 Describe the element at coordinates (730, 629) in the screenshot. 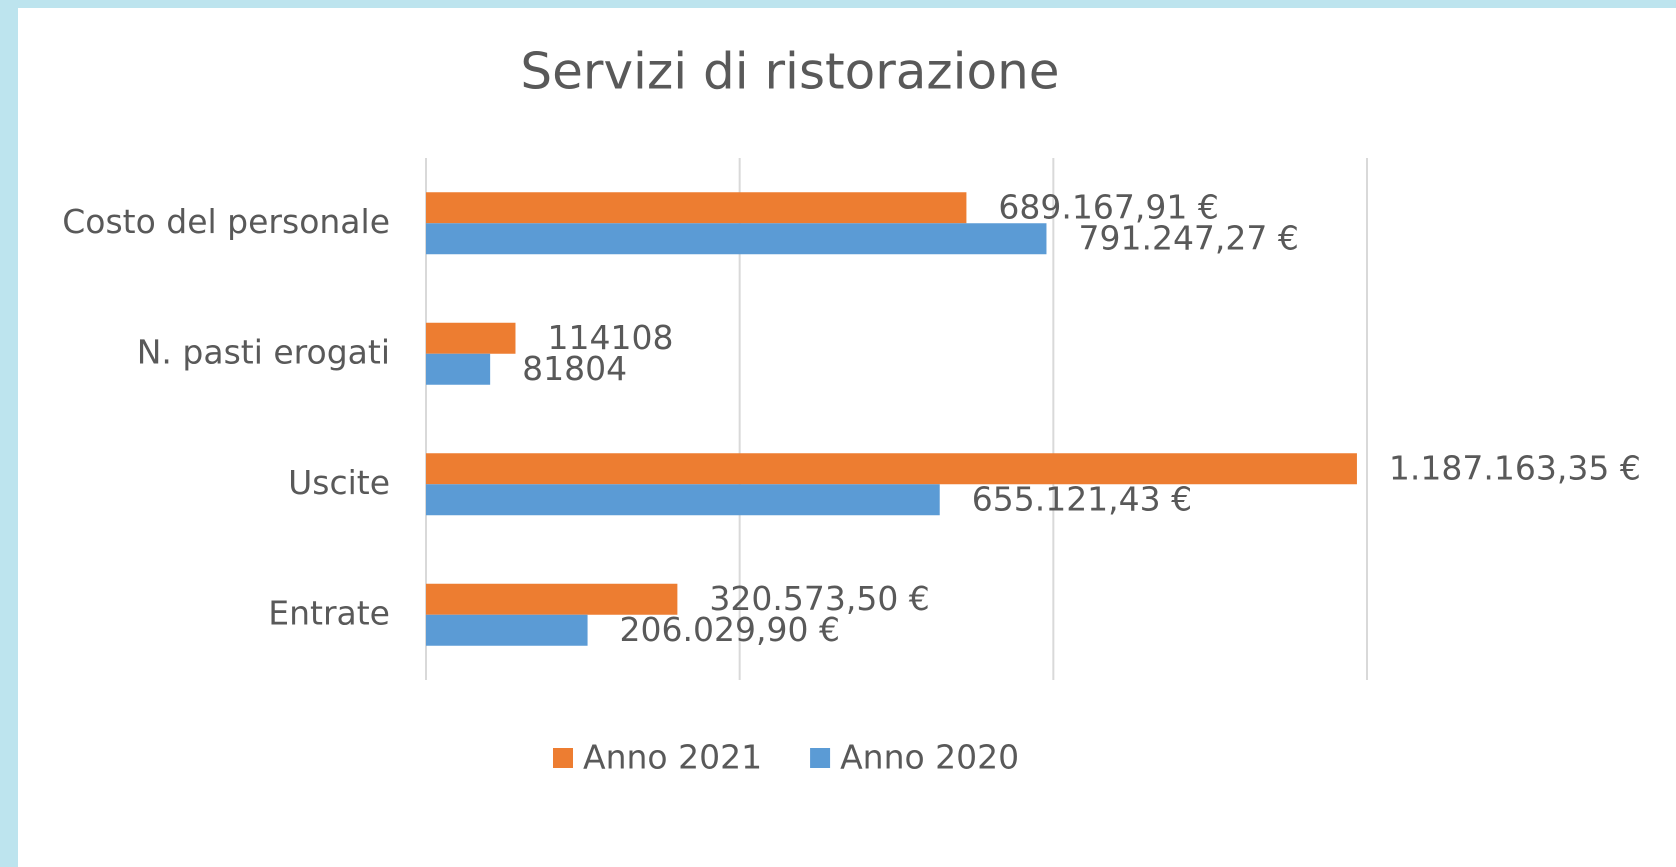

I see `data-label: 206.029,90 €` at that location.